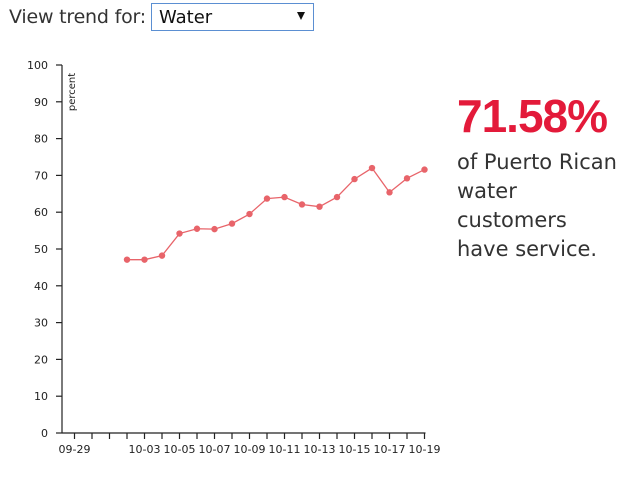 The height and width of the screenshot is (488, 624). I want to click on x-tick-label: 10-05, so click(180, 449).